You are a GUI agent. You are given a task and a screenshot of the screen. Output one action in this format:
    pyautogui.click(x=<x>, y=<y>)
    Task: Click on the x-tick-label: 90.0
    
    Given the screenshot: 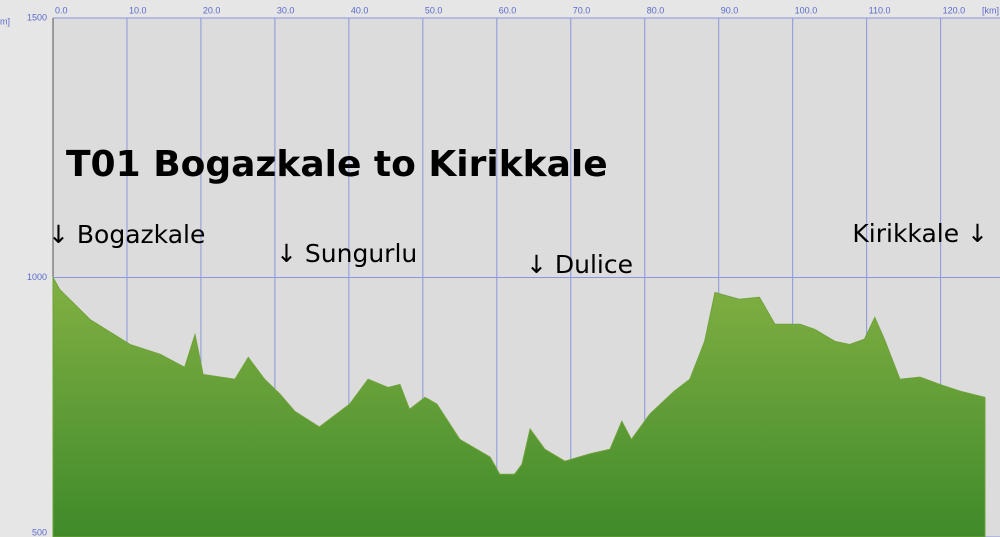 What is the action you would take?
    pyautogui.click(x=730, y=10)
    